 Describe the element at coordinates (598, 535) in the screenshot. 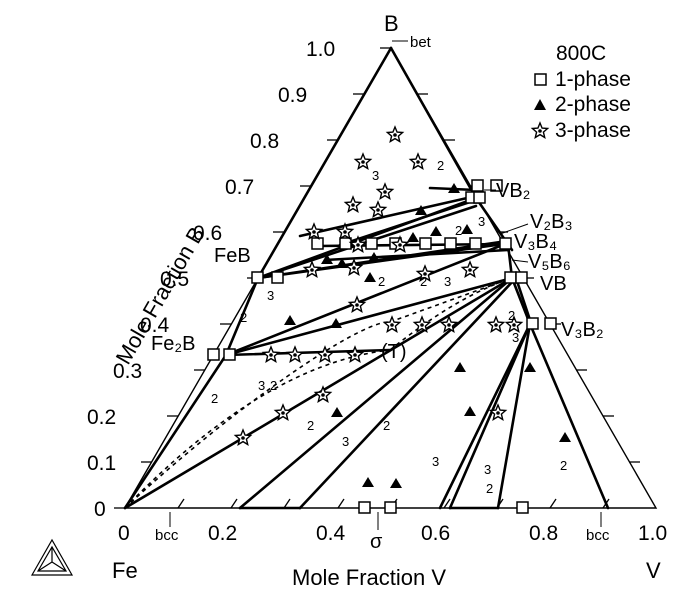

I see `label-bcc-v: bcc` at that location.